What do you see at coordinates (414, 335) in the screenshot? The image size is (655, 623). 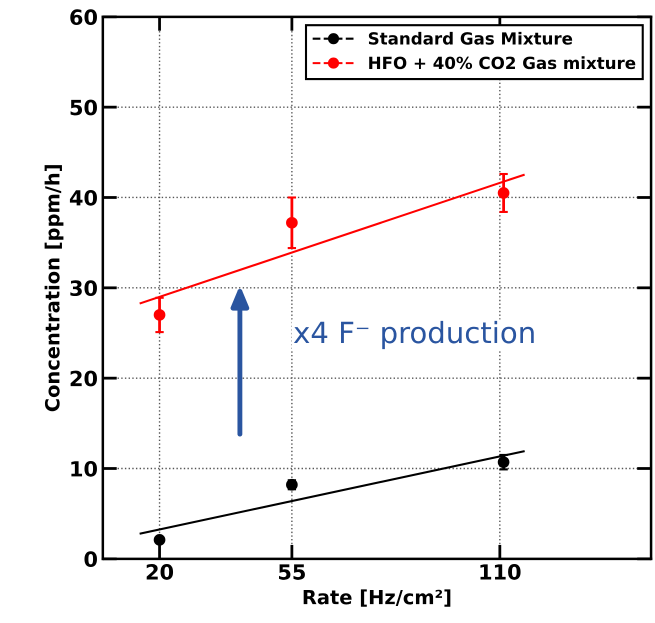 I see `annotation: x4 F⁻ production` at bounding box center [414, 335].